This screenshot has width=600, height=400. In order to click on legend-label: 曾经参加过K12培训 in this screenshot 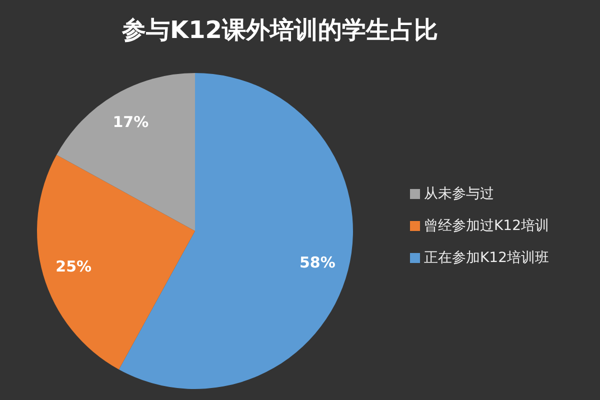, I will do `click(486, 226)`.